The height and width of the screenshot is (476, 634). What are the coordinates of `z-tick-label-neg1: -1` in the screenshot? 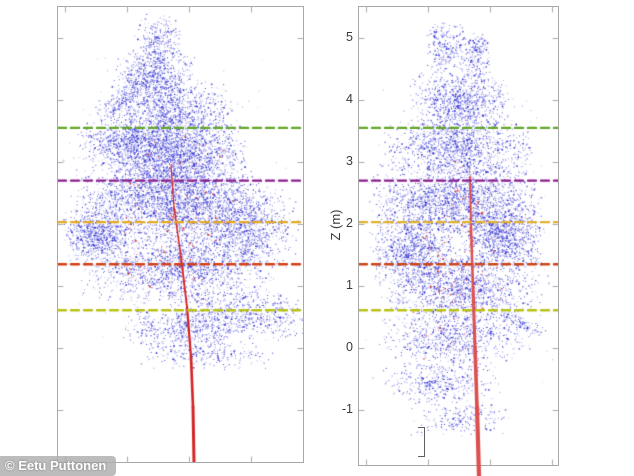 It's located at (347, 409).